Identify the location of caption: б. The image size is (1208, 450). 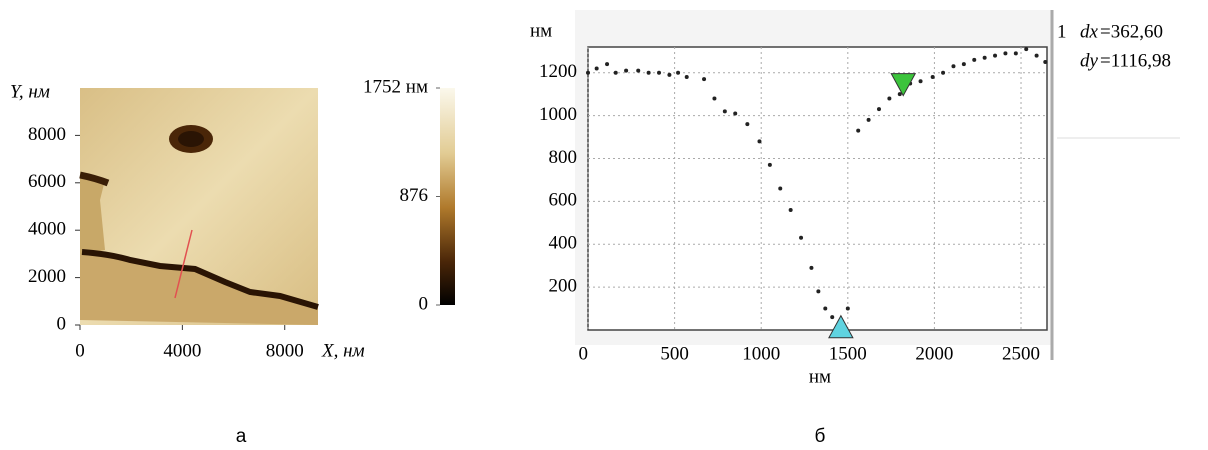
(820, 436).